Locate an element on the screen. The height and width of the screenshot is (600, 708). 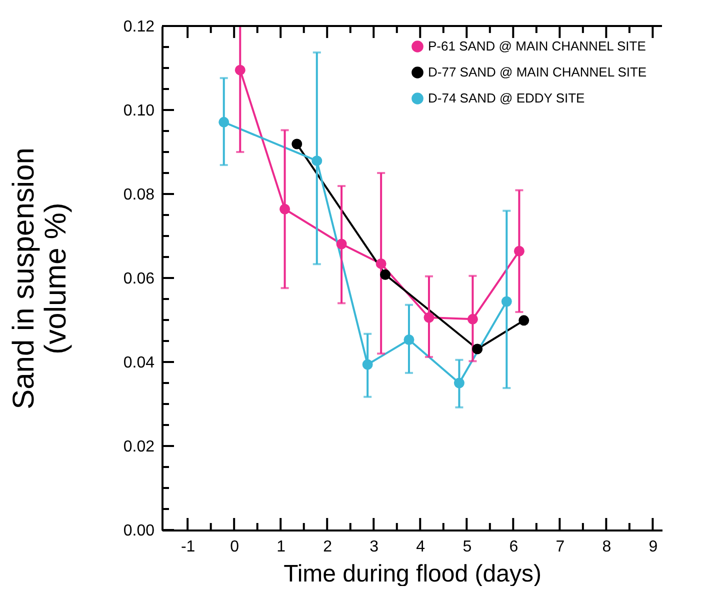
x-tick-label: 7 is located at coordinates (560, 547).